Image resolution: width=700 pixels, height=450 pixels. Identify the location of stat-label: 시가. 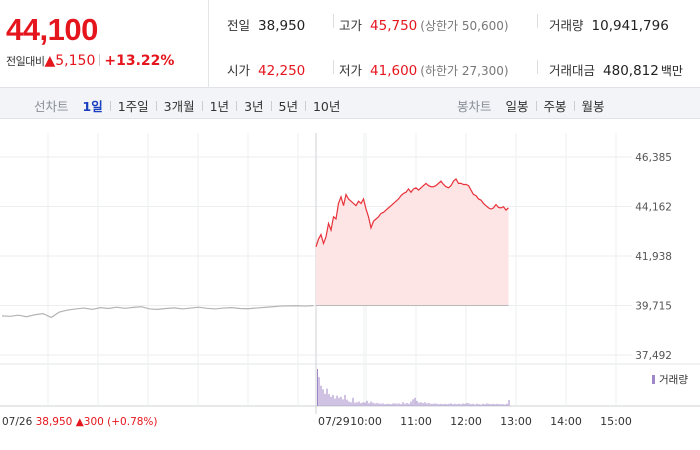
(239, 70).